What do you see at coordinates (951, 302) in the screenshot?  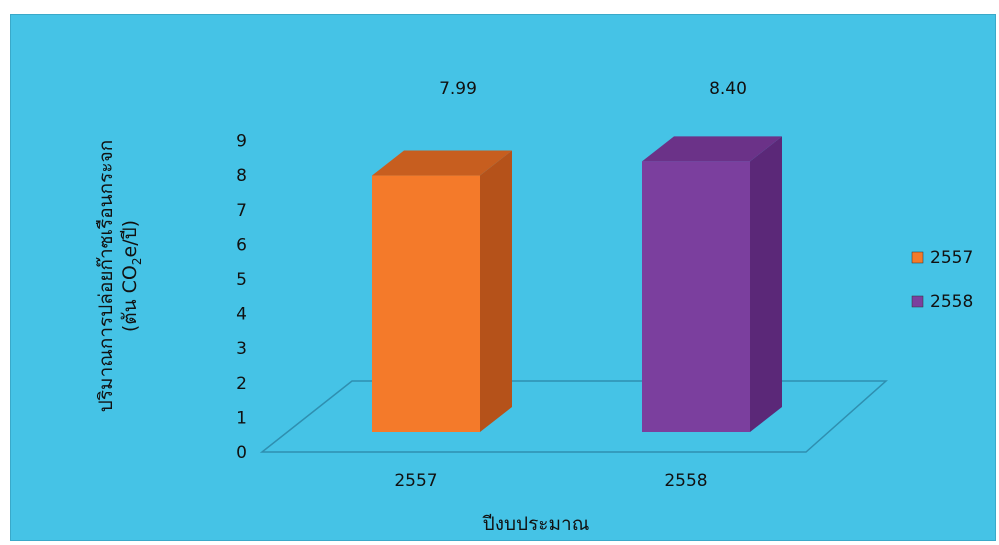 I see `legend-label: 2558` at bounding box center [951, 302].